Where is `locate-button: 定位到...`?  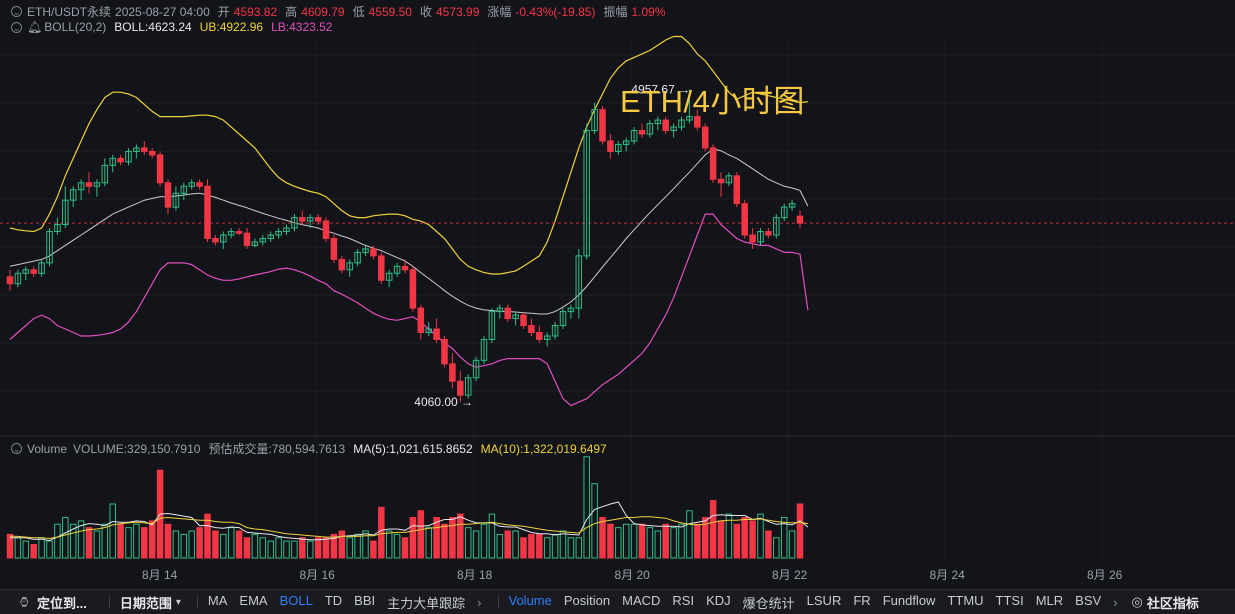 locate-button: 定位到... is located at coordinates (62, 603).